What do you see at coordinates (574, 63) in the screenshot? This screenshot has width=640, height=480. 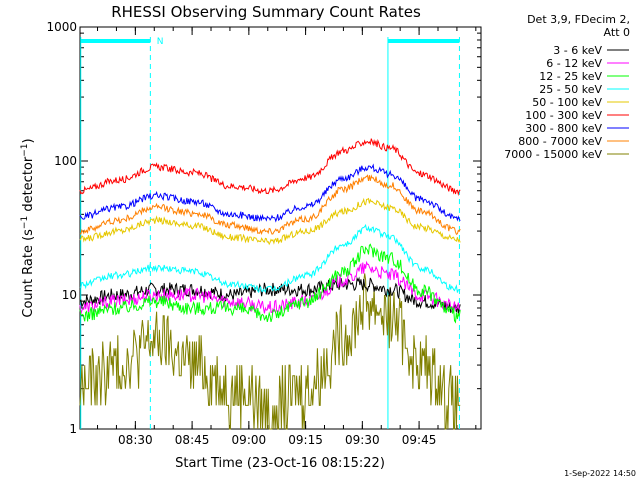 I see `legend-entry-label: 6 - 12 keV` at bounding box center [574, 63].